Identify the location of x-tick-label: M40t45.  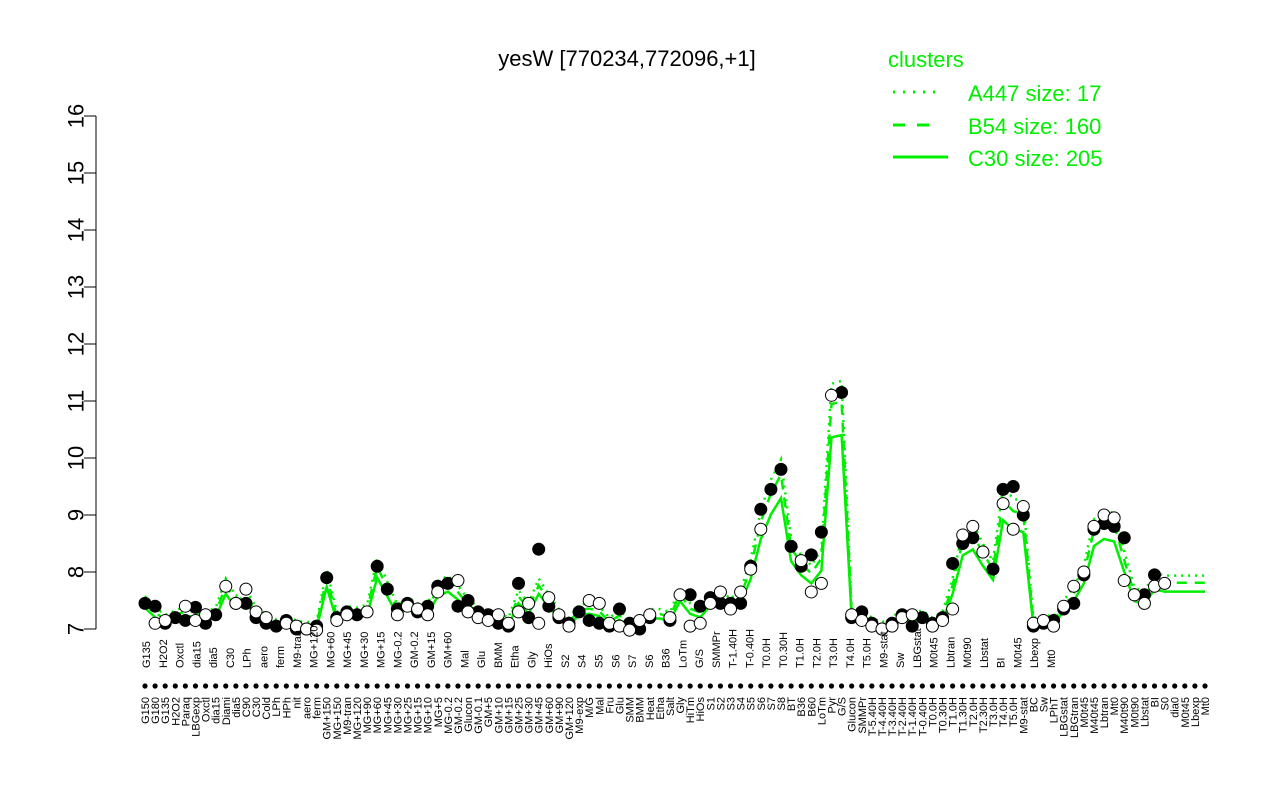
(1095, 715).